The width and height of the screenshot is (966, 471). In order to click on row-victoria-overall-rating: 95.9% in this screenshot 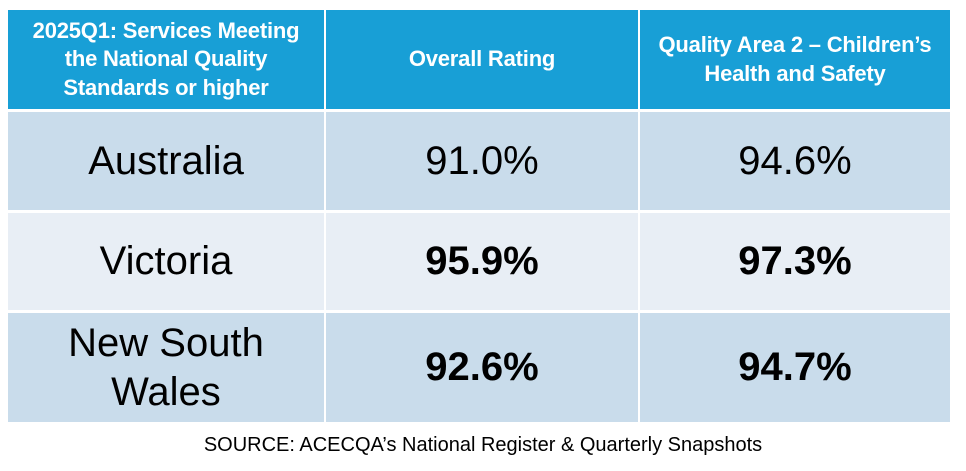, I will do `click(482, 261)`.